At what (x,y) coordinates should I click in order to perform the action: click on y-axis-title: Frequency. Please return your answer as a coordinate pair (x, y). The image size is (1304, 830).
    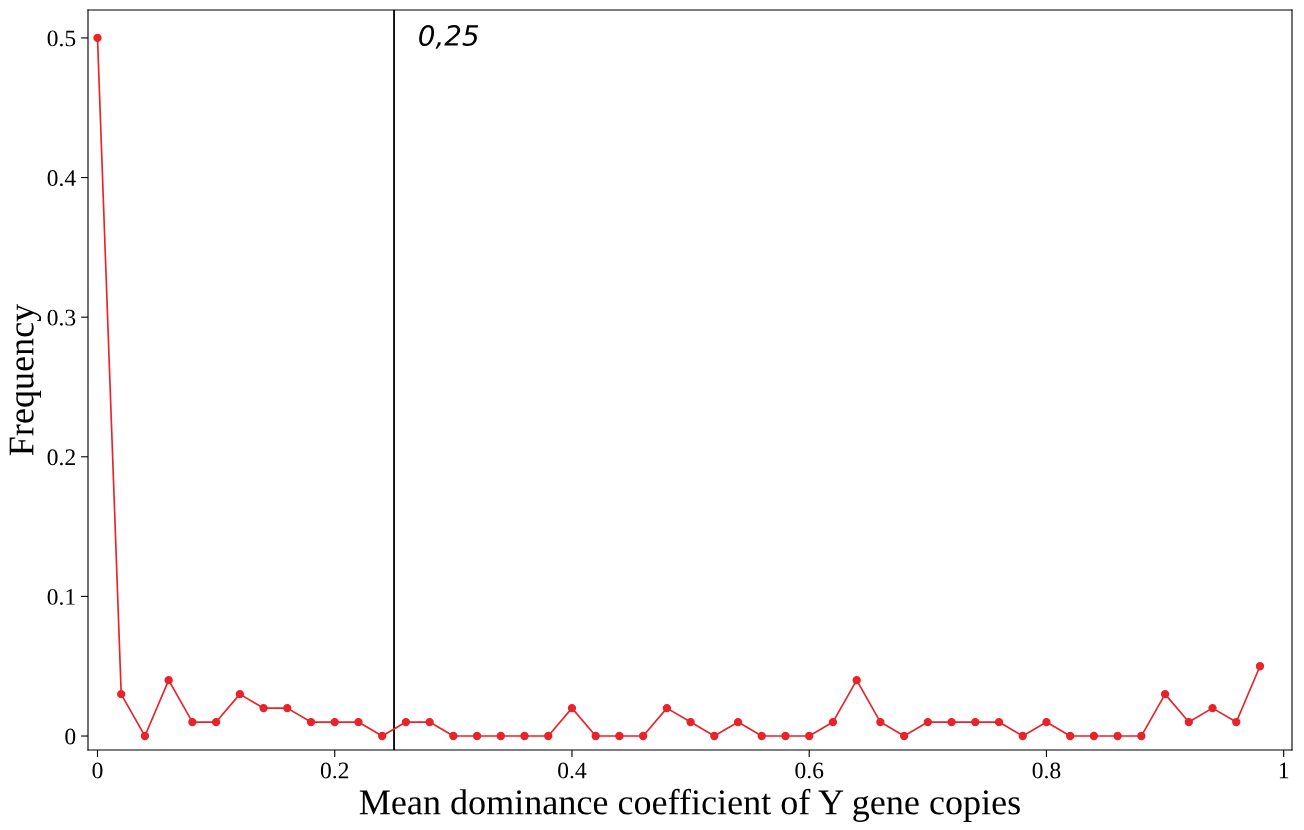
    Looking at the image, I should click on (25, 379).